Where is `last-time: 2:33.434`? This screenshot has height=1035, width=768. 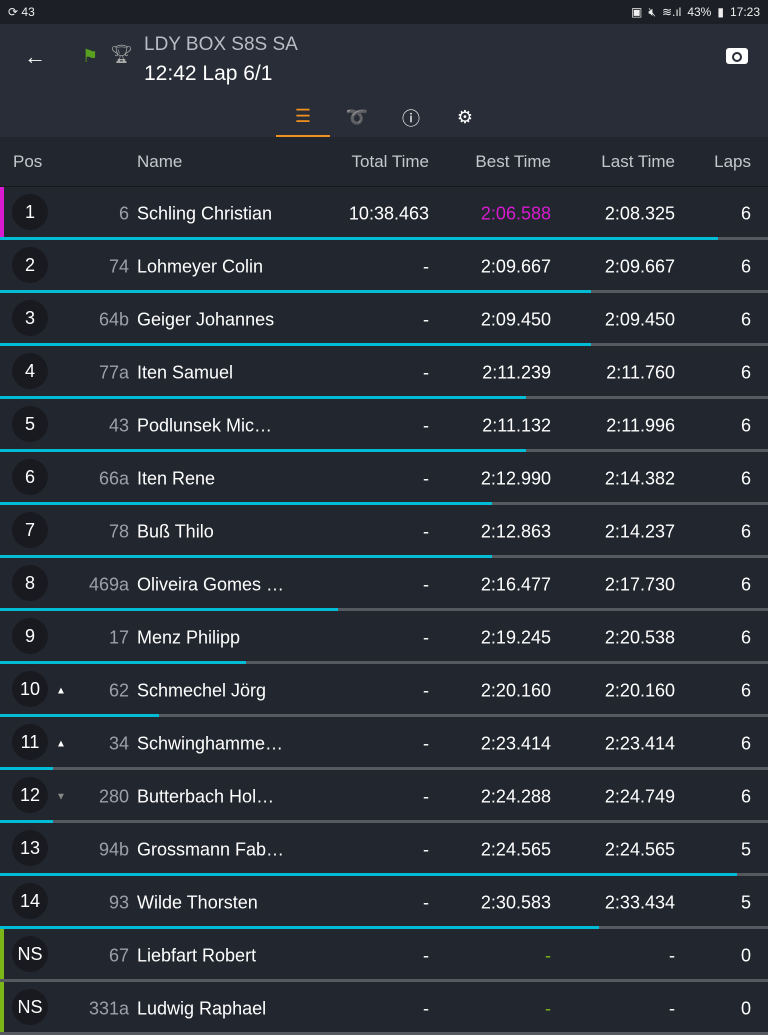
last-time: 2:33.434 is located at coordinates (639, 902).